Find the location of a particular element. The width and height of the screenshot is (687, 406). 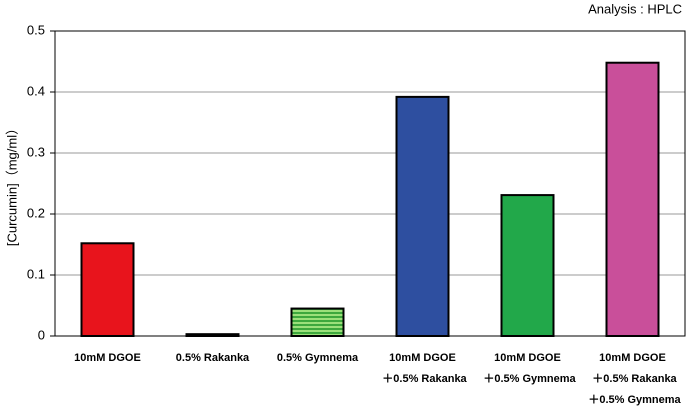

x-tick-label: 0.5% Gymnema is located at coordinates (318, 358).